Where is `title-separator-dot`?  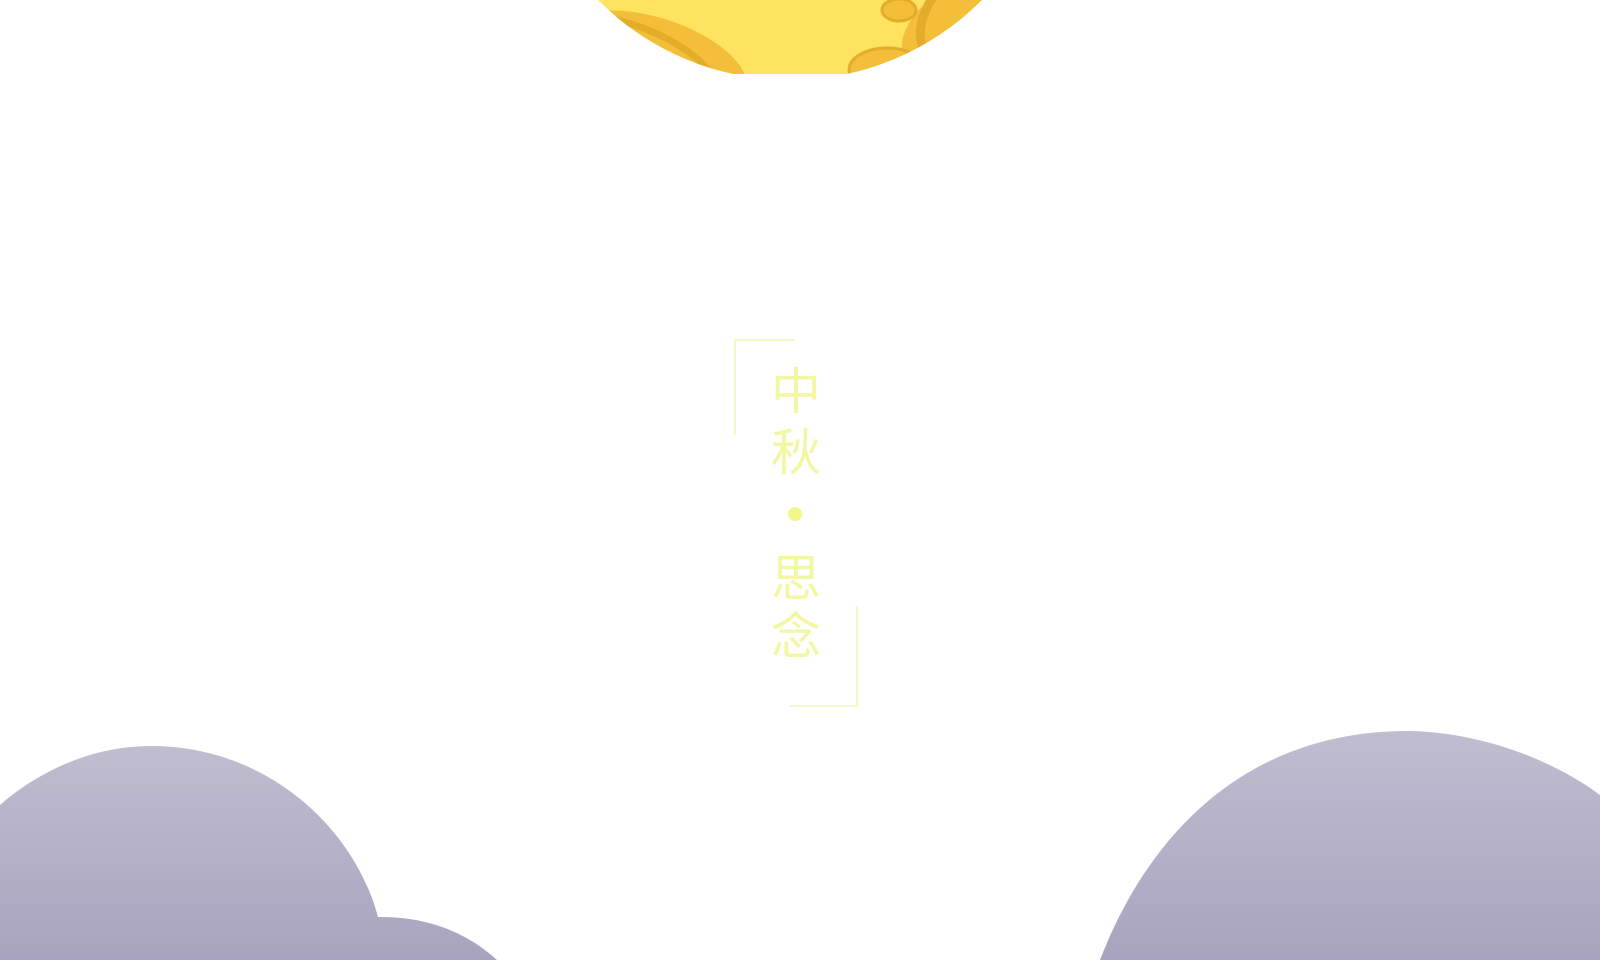 title-separator-dot is located at coordinates (795, 514).